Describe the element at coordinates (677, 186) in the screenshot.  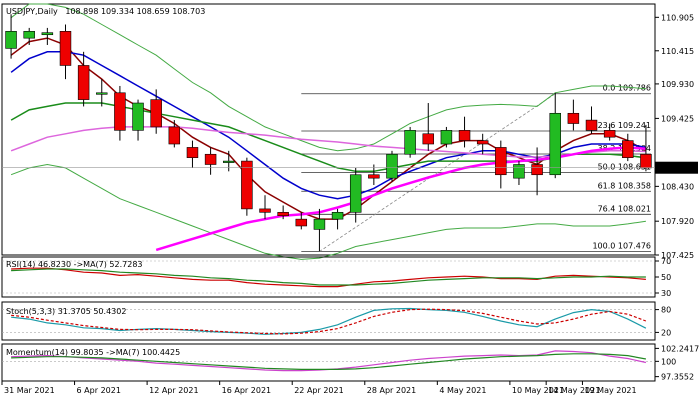
I see `price-tick-label: 108.430` at that location.